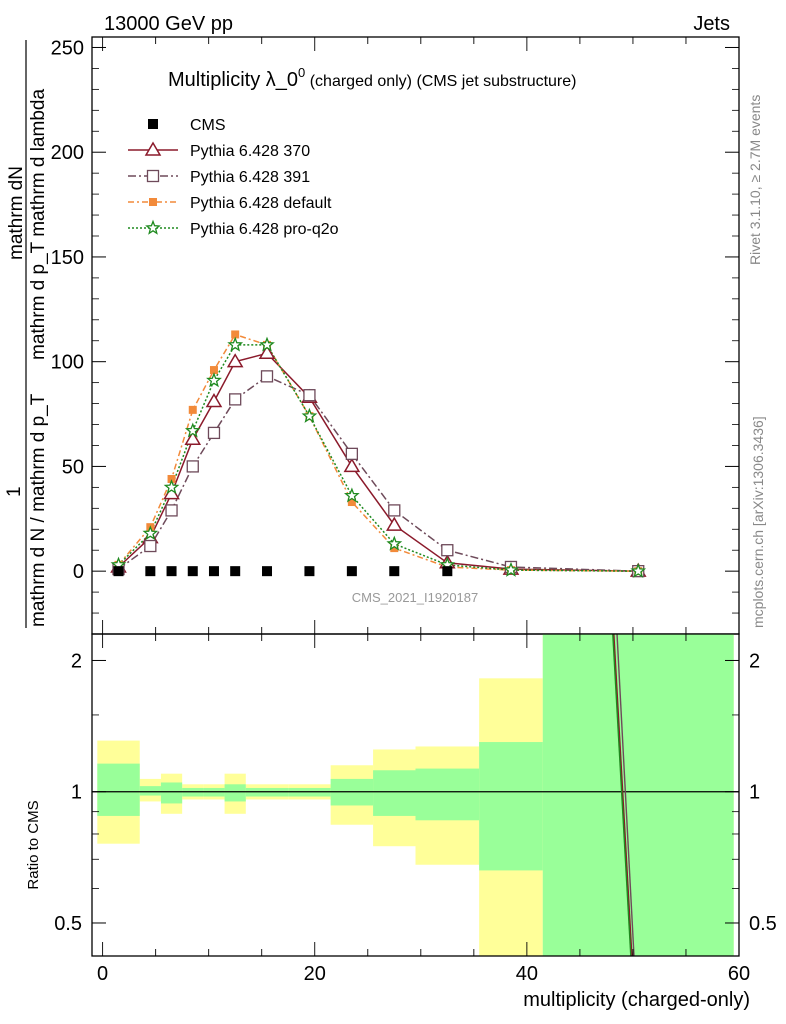  Describe the element at coordinates (67, 363) in the screenshot. I see `y-tick-label: 100` at that location.